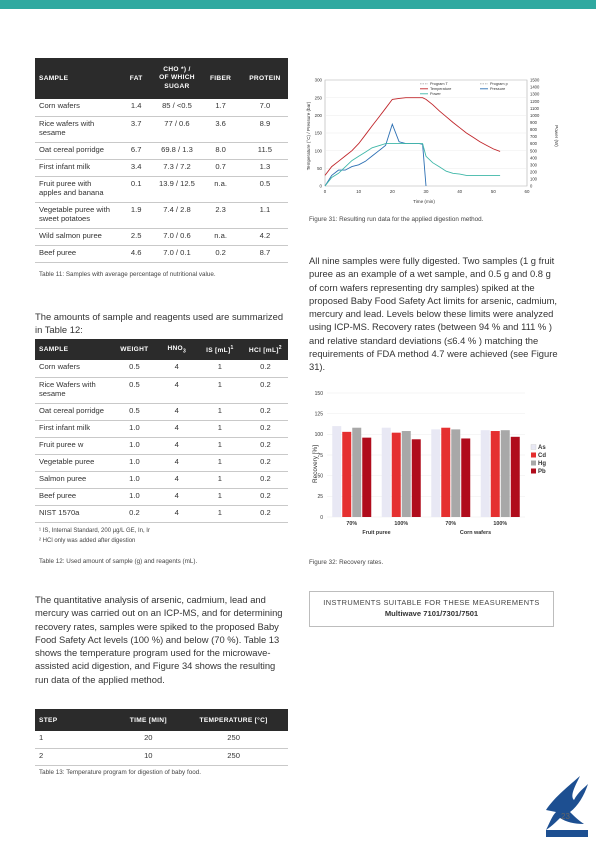 The height and width of the screenshot is (842, 596). Describe the element at coordinates (565, 816) in the screenshot. I see `page-number: 23` at that location.